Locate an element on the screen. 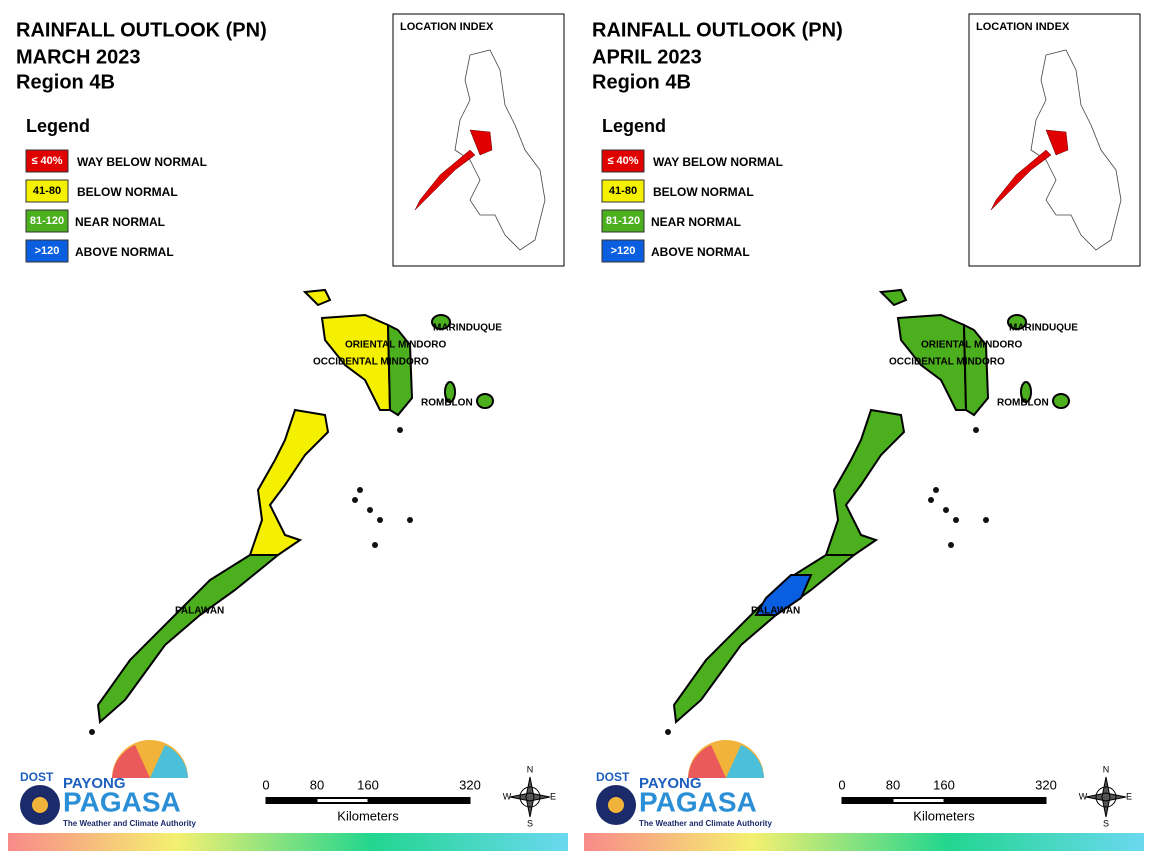 The height and width of the screenshot is (864, 1152). compass-ring is located at coordinates (530, 797).